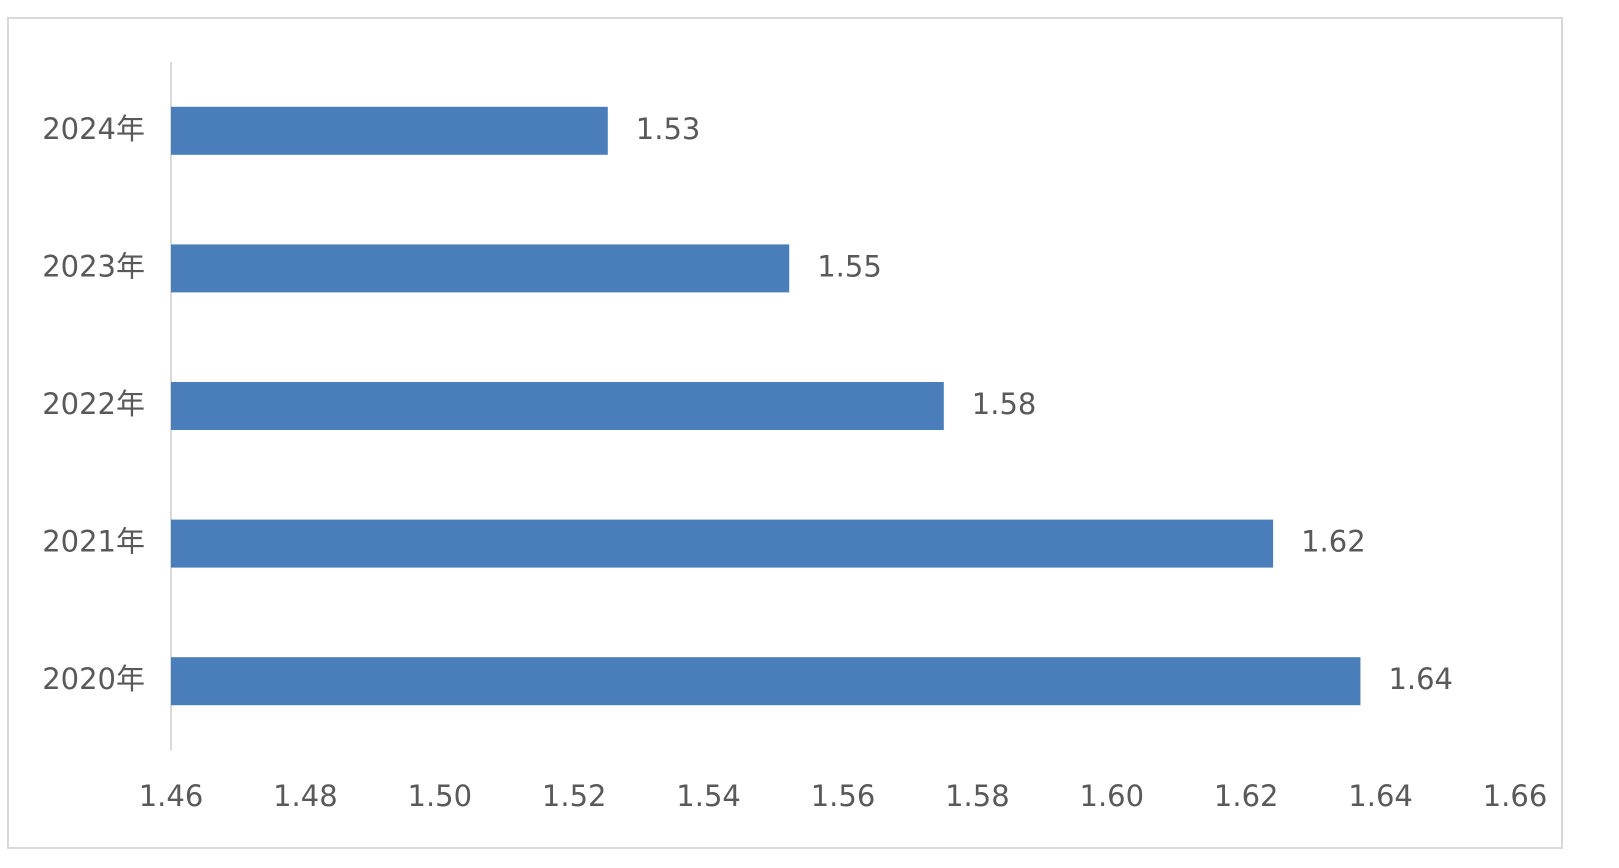  I want to click on y-tick-label: 2022年, so click(93, 404).